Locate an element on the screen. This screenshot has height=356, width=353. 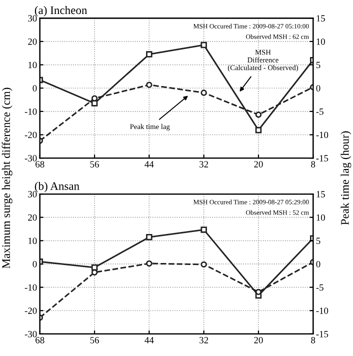
chart-title: (b) Ansan is located at coordinates (57, 187).